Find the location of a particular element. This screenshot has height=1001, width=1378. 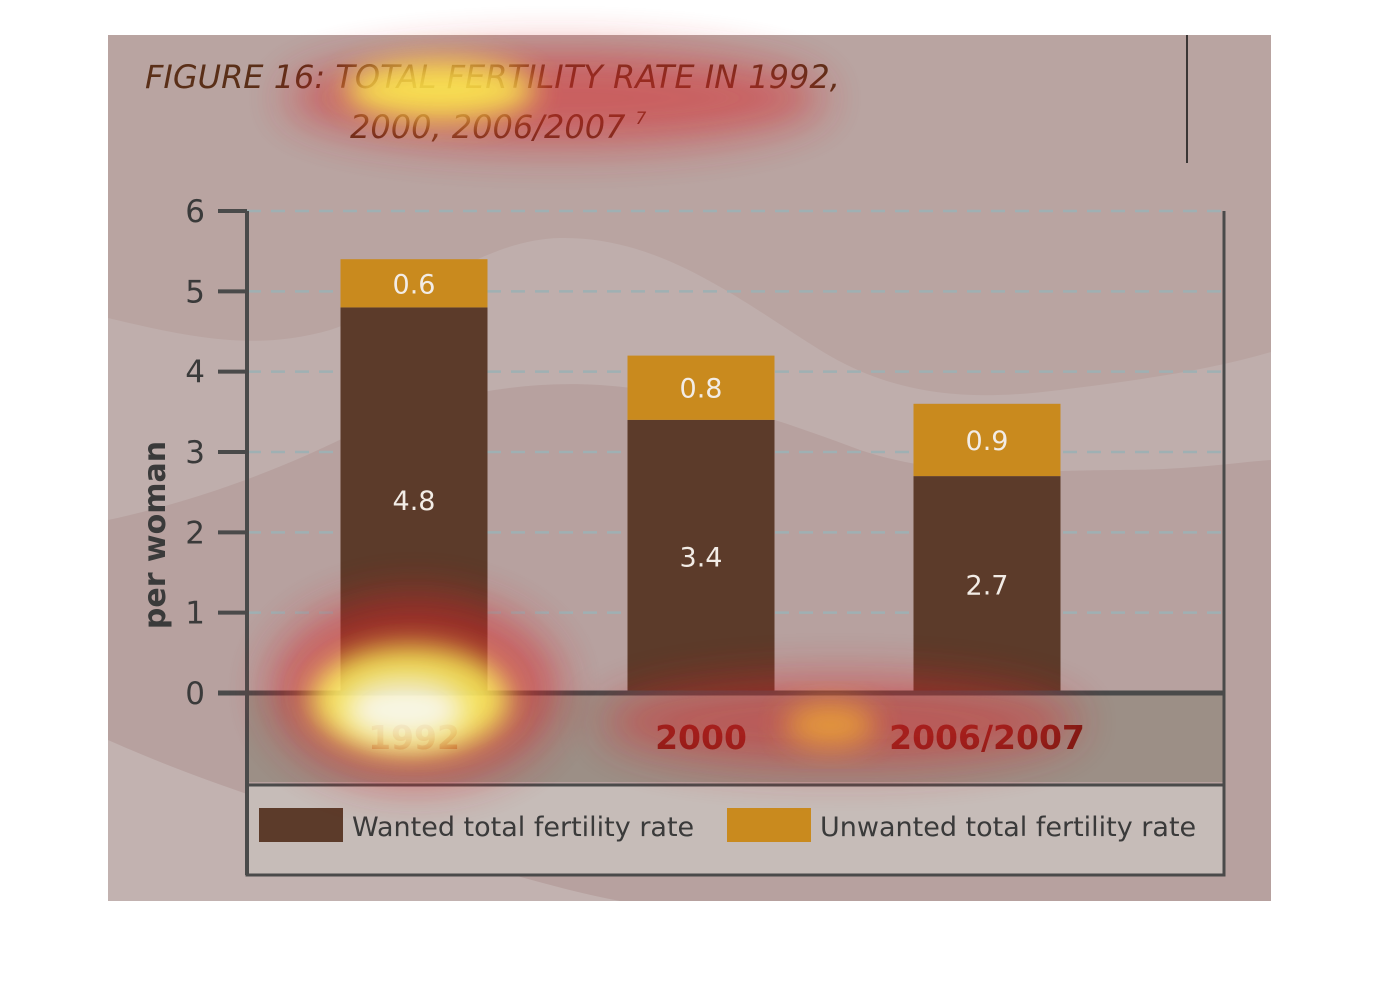

bar-value-label: 3.4 is located at coordinates (701, 557).